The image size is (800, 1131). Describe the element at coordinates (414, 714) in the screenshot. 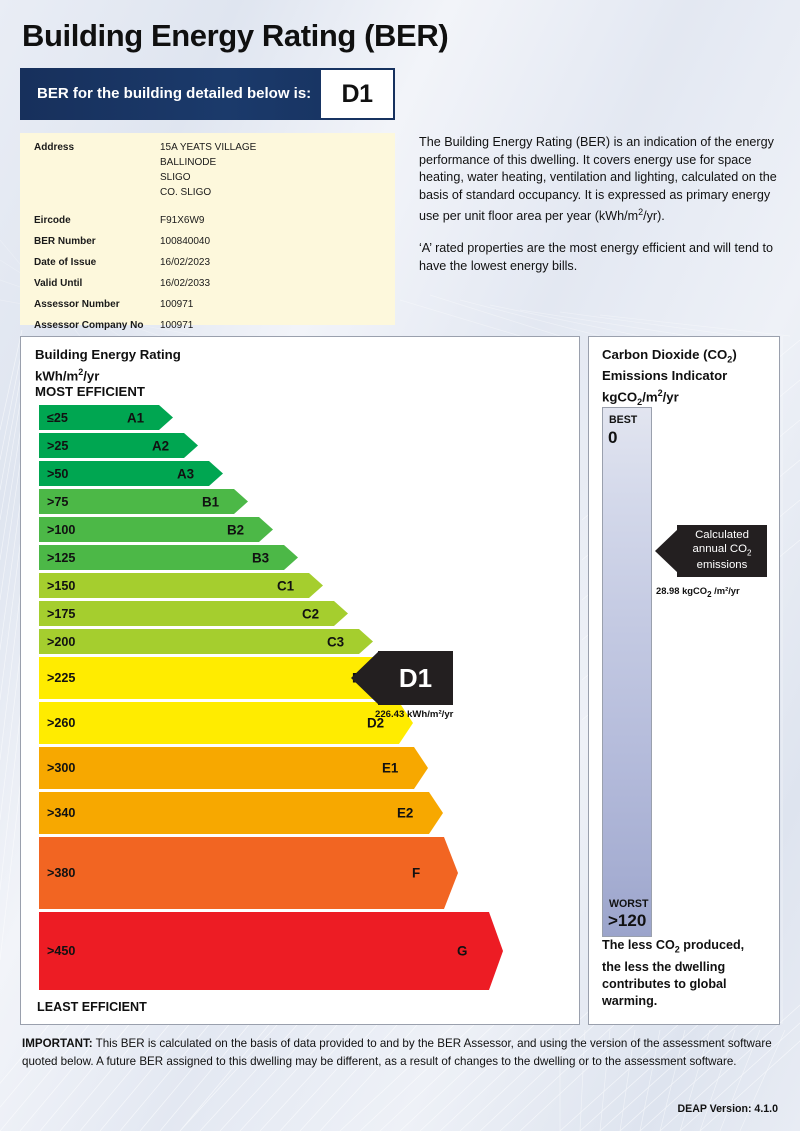

I see `energy-rating-marker-value: 226.43 kWh/m²/yr` at that location.